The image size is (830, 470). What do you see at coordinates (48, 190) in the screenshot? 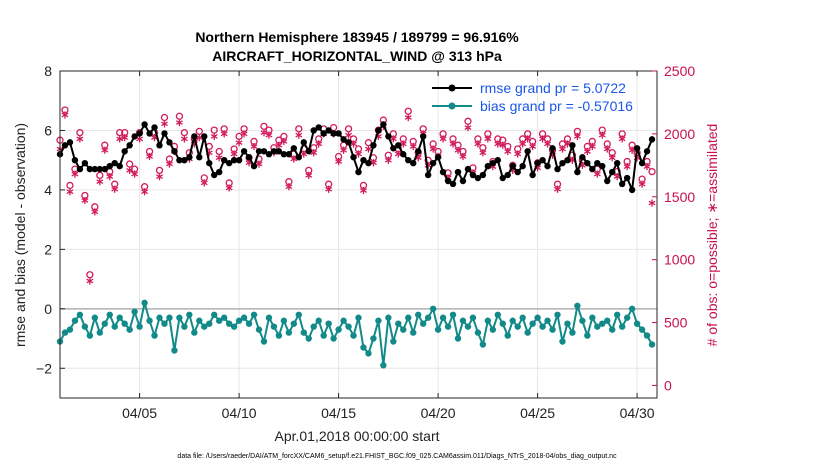
I see `left-tick-label: 4` at bounding box center [48, 190].